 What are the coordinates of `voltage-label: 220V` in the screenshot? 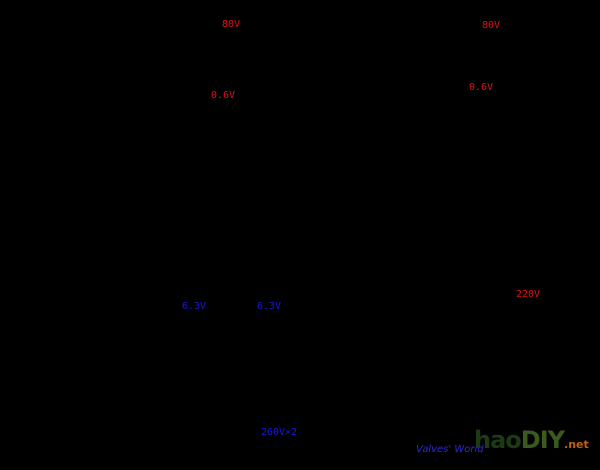 It's located at (528, 294).